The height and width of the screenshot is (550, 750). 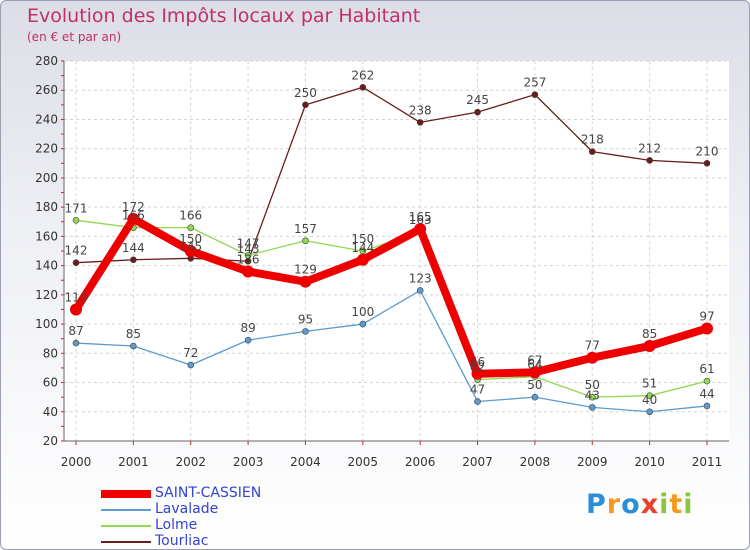 I want to click on data-label: 157, so click(x=305, y=229).